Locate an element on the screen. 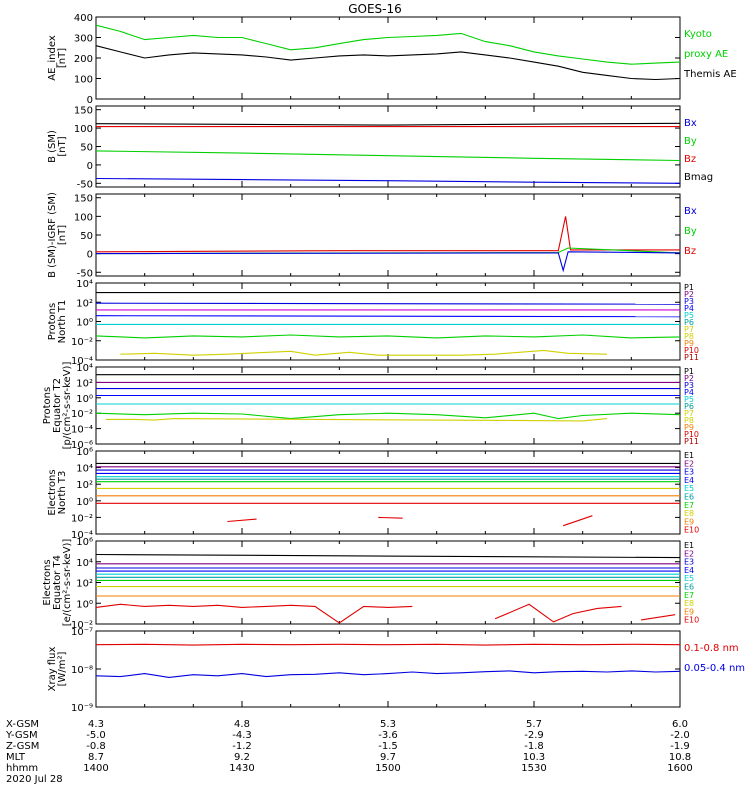 The image size is (750, 800). y-axis-label: North T1 is located at coordinates (62, 322).